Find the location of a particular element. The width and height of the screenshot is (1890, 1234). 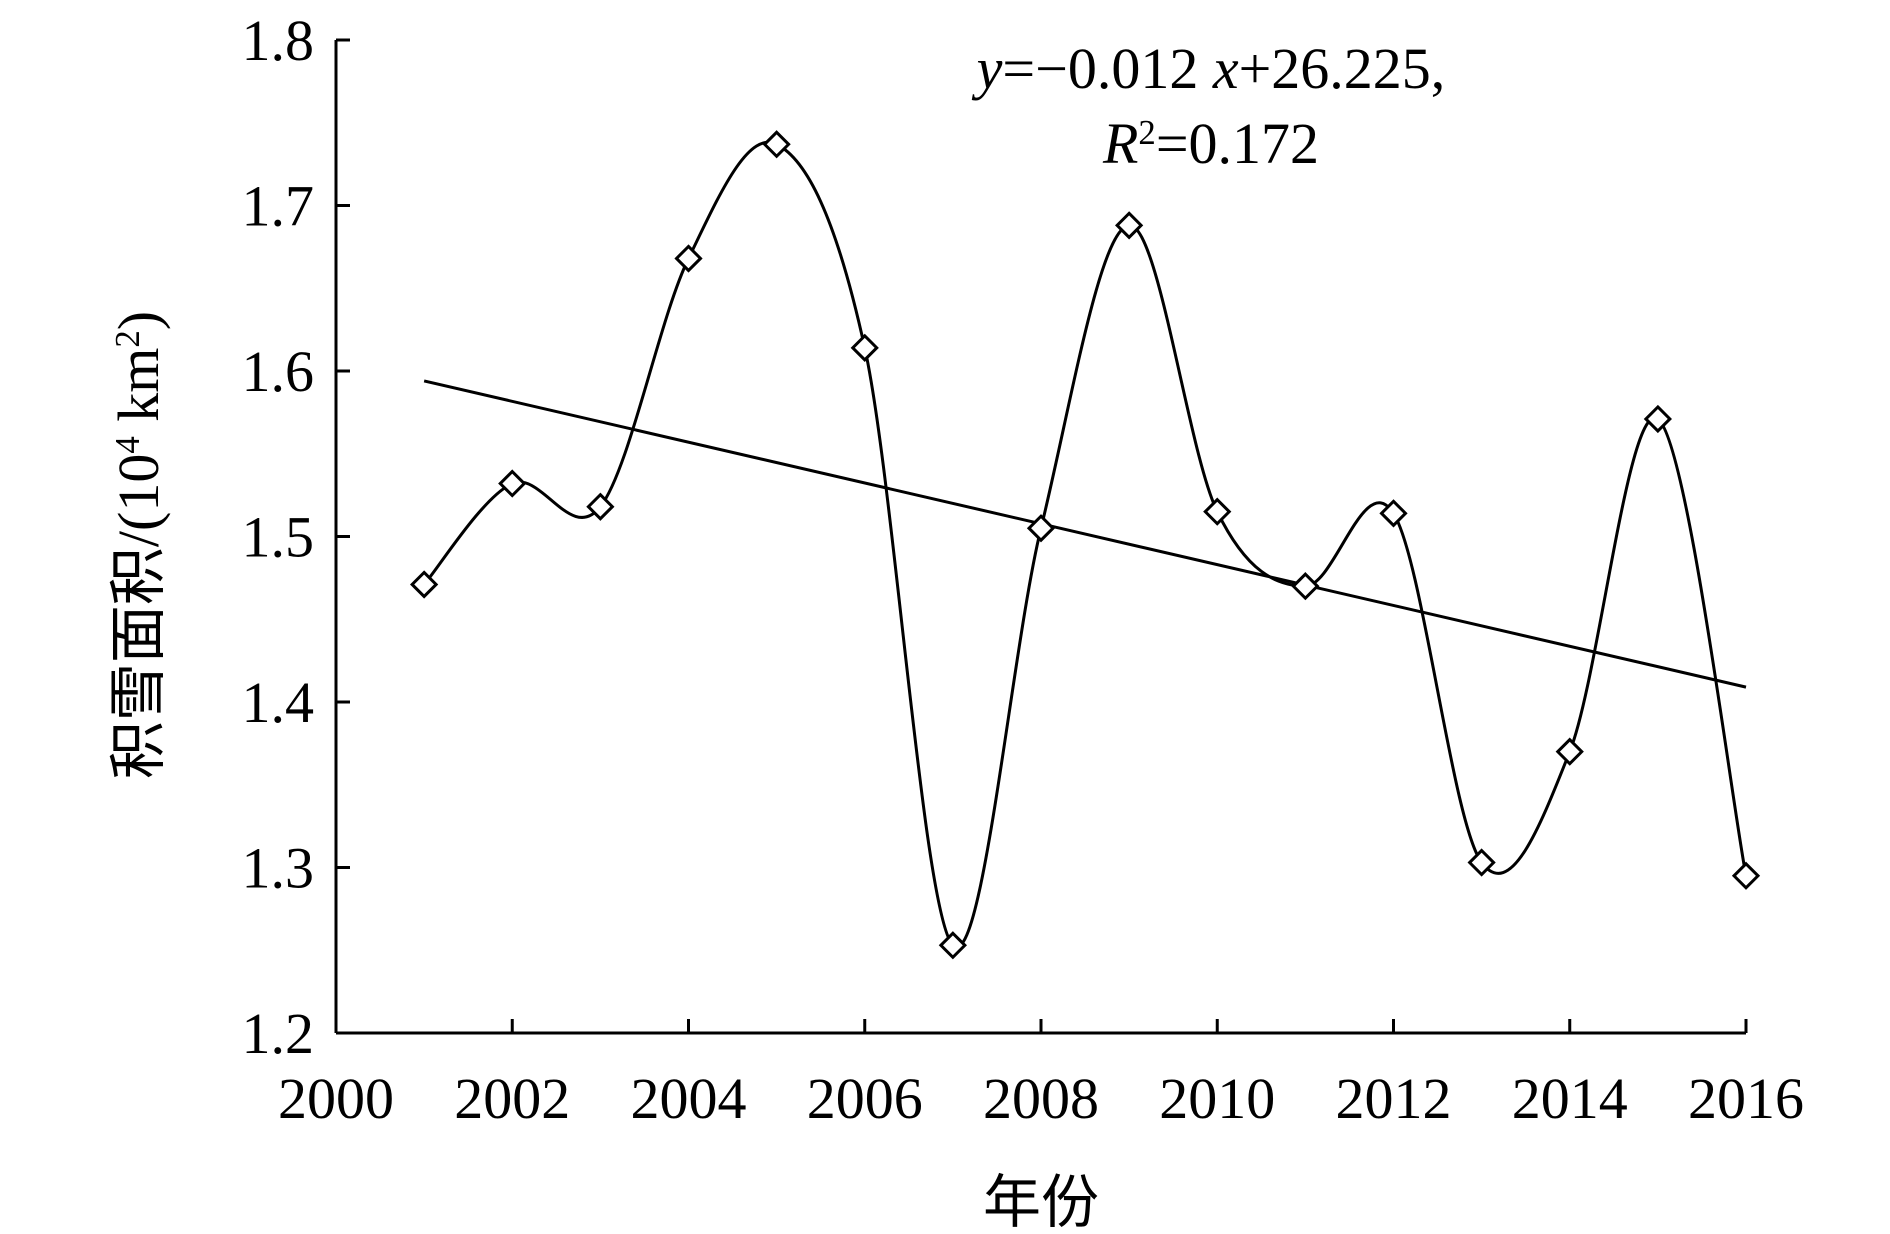

y-tick-label: 1.8 is located at coordinates (278, 40).